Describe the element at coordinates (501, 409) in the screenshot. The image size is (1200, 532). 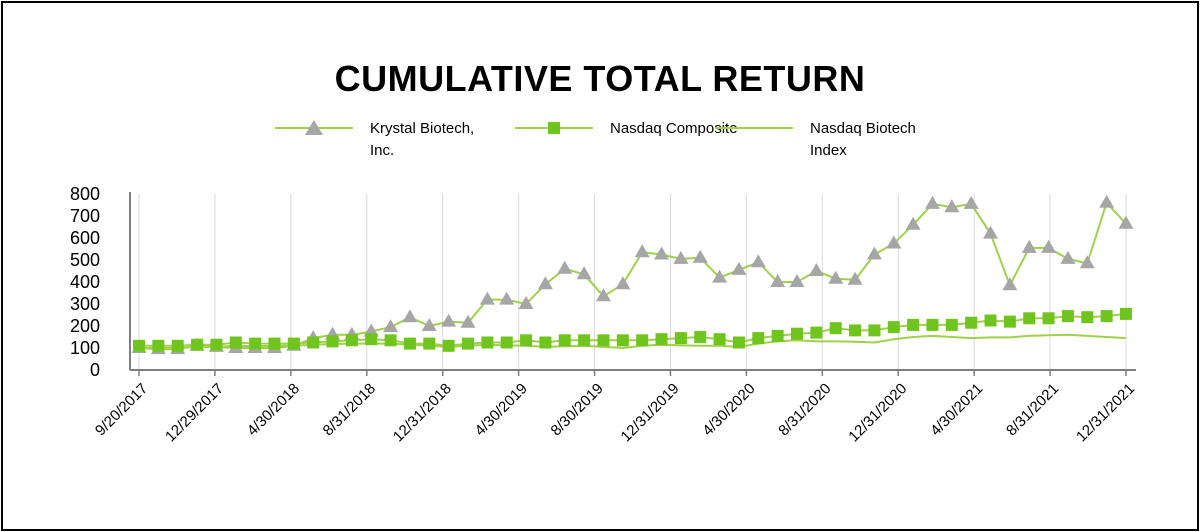
I see `x-tick-label: 4/30/2019` at that location.